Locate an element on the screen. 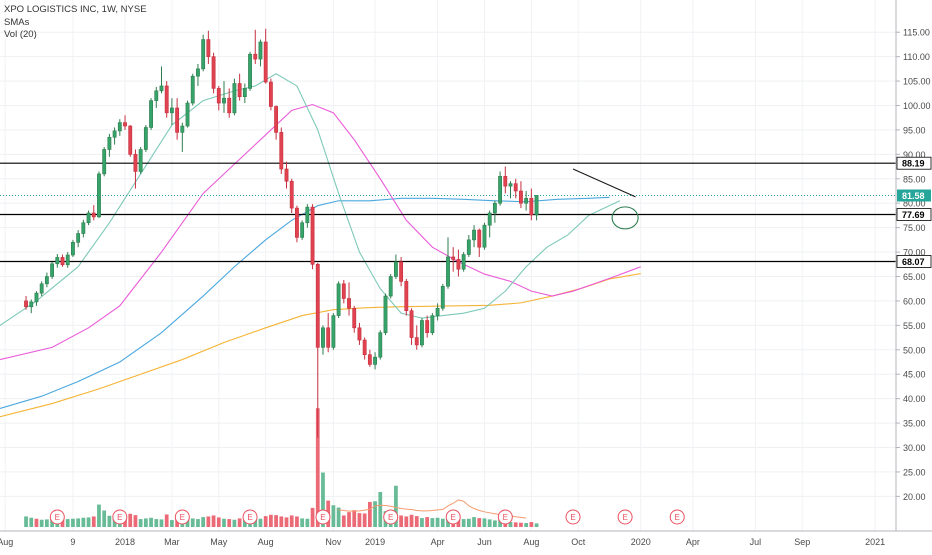 The image size is (932, 555). volume-indicator-label: Vol (20) is located at coordinates (20, 34).